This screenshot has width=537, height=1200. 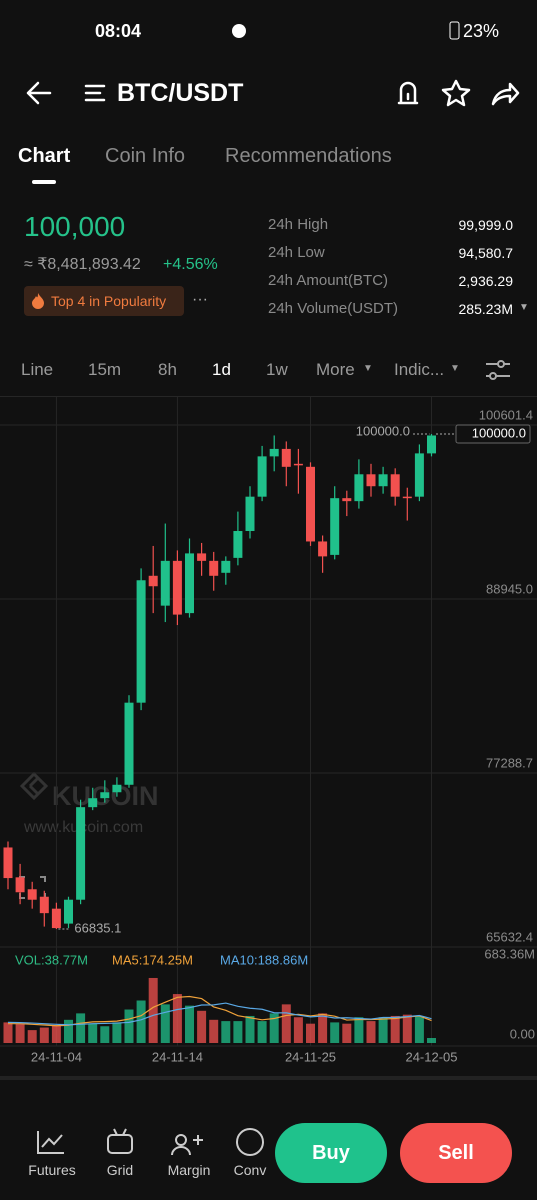 I want to click on buy-button: Buy, so click(x=331, y=1153).